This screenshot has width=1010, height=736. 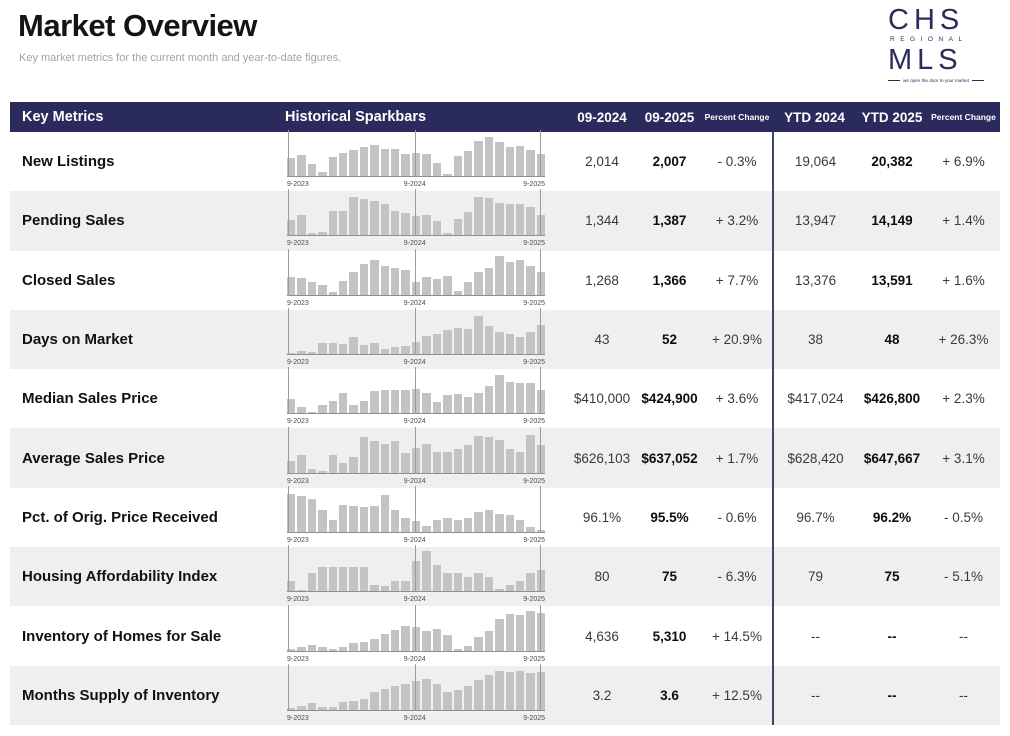 I want to click on value-ytd-prev-cell: $628,420, so click(x=814, y=458).